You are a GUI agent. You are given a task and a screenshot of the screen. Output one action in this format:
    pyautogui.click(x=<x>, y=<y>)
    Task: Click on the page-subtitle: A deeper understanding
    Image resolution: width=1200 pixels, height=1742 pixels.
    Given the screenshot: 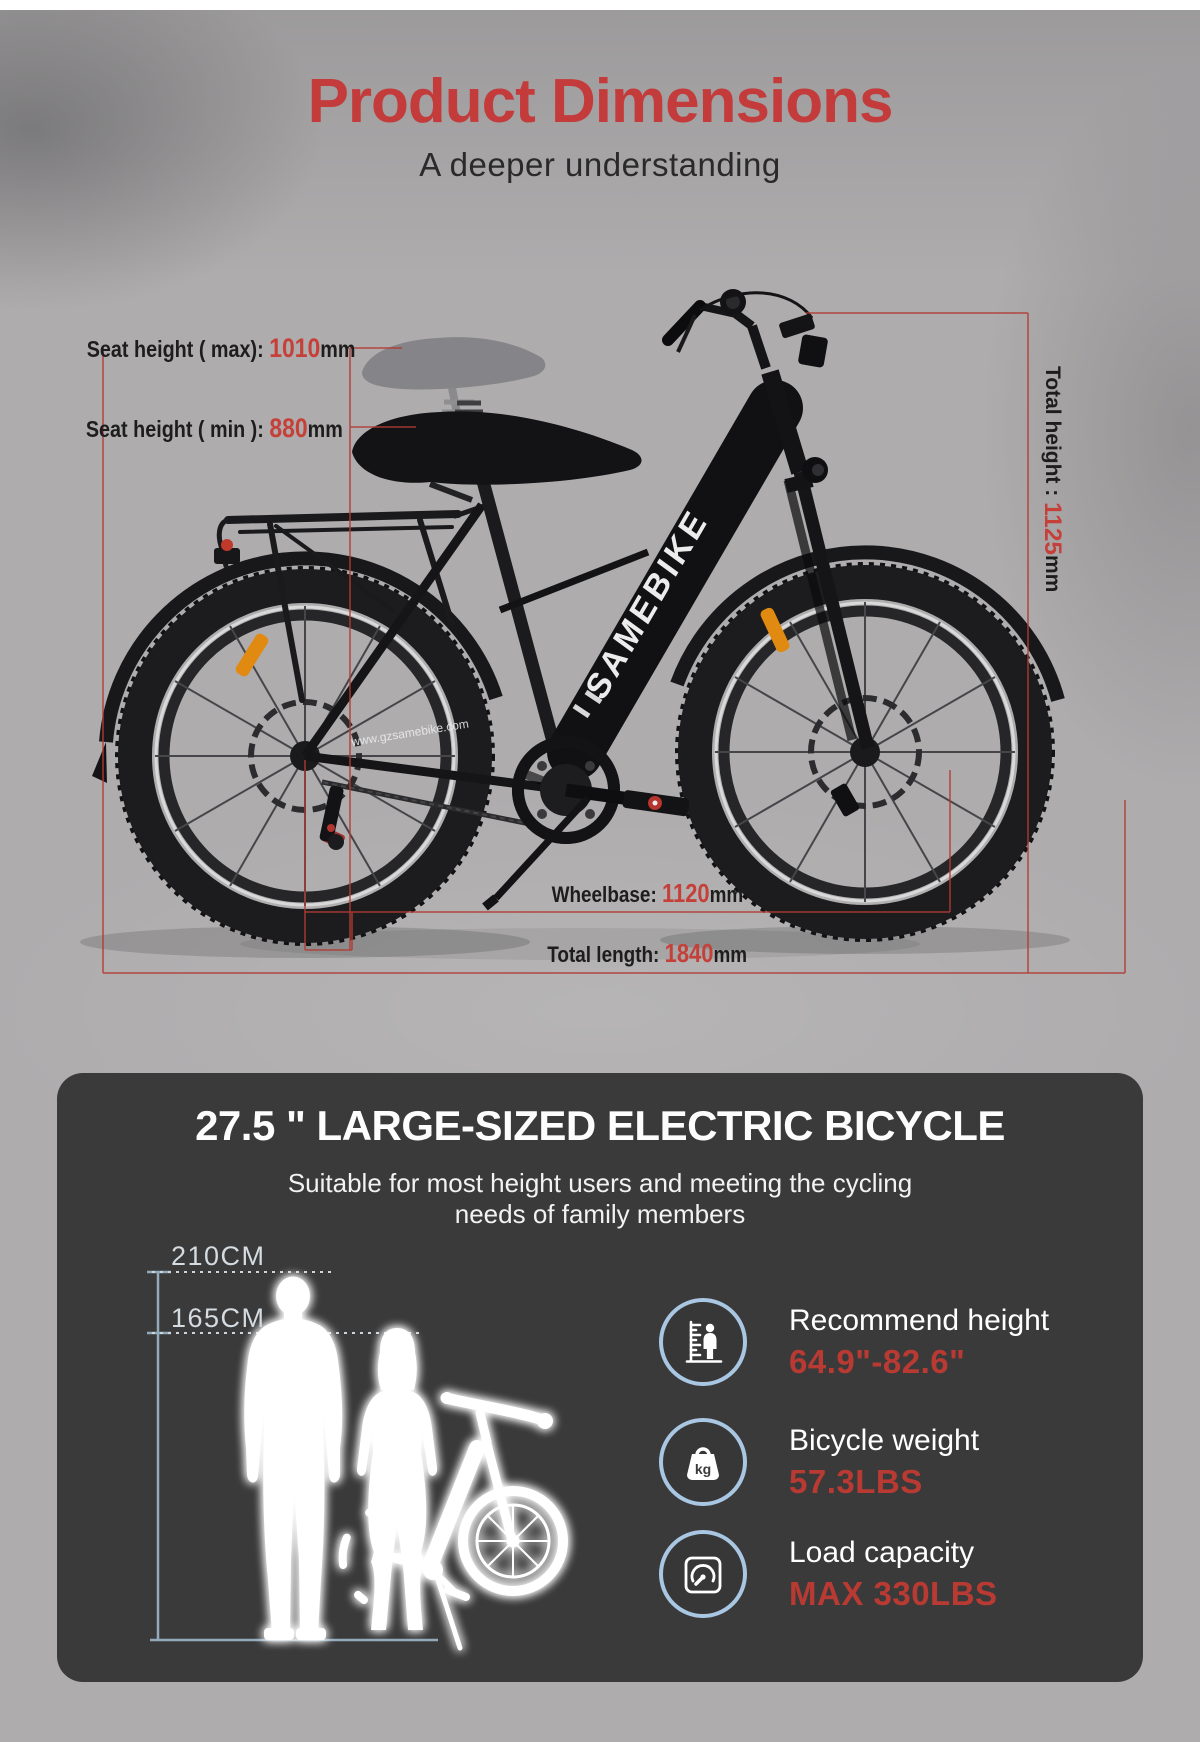 What is the action you would take?
    pyautogui.click(x=600, y=164)
    